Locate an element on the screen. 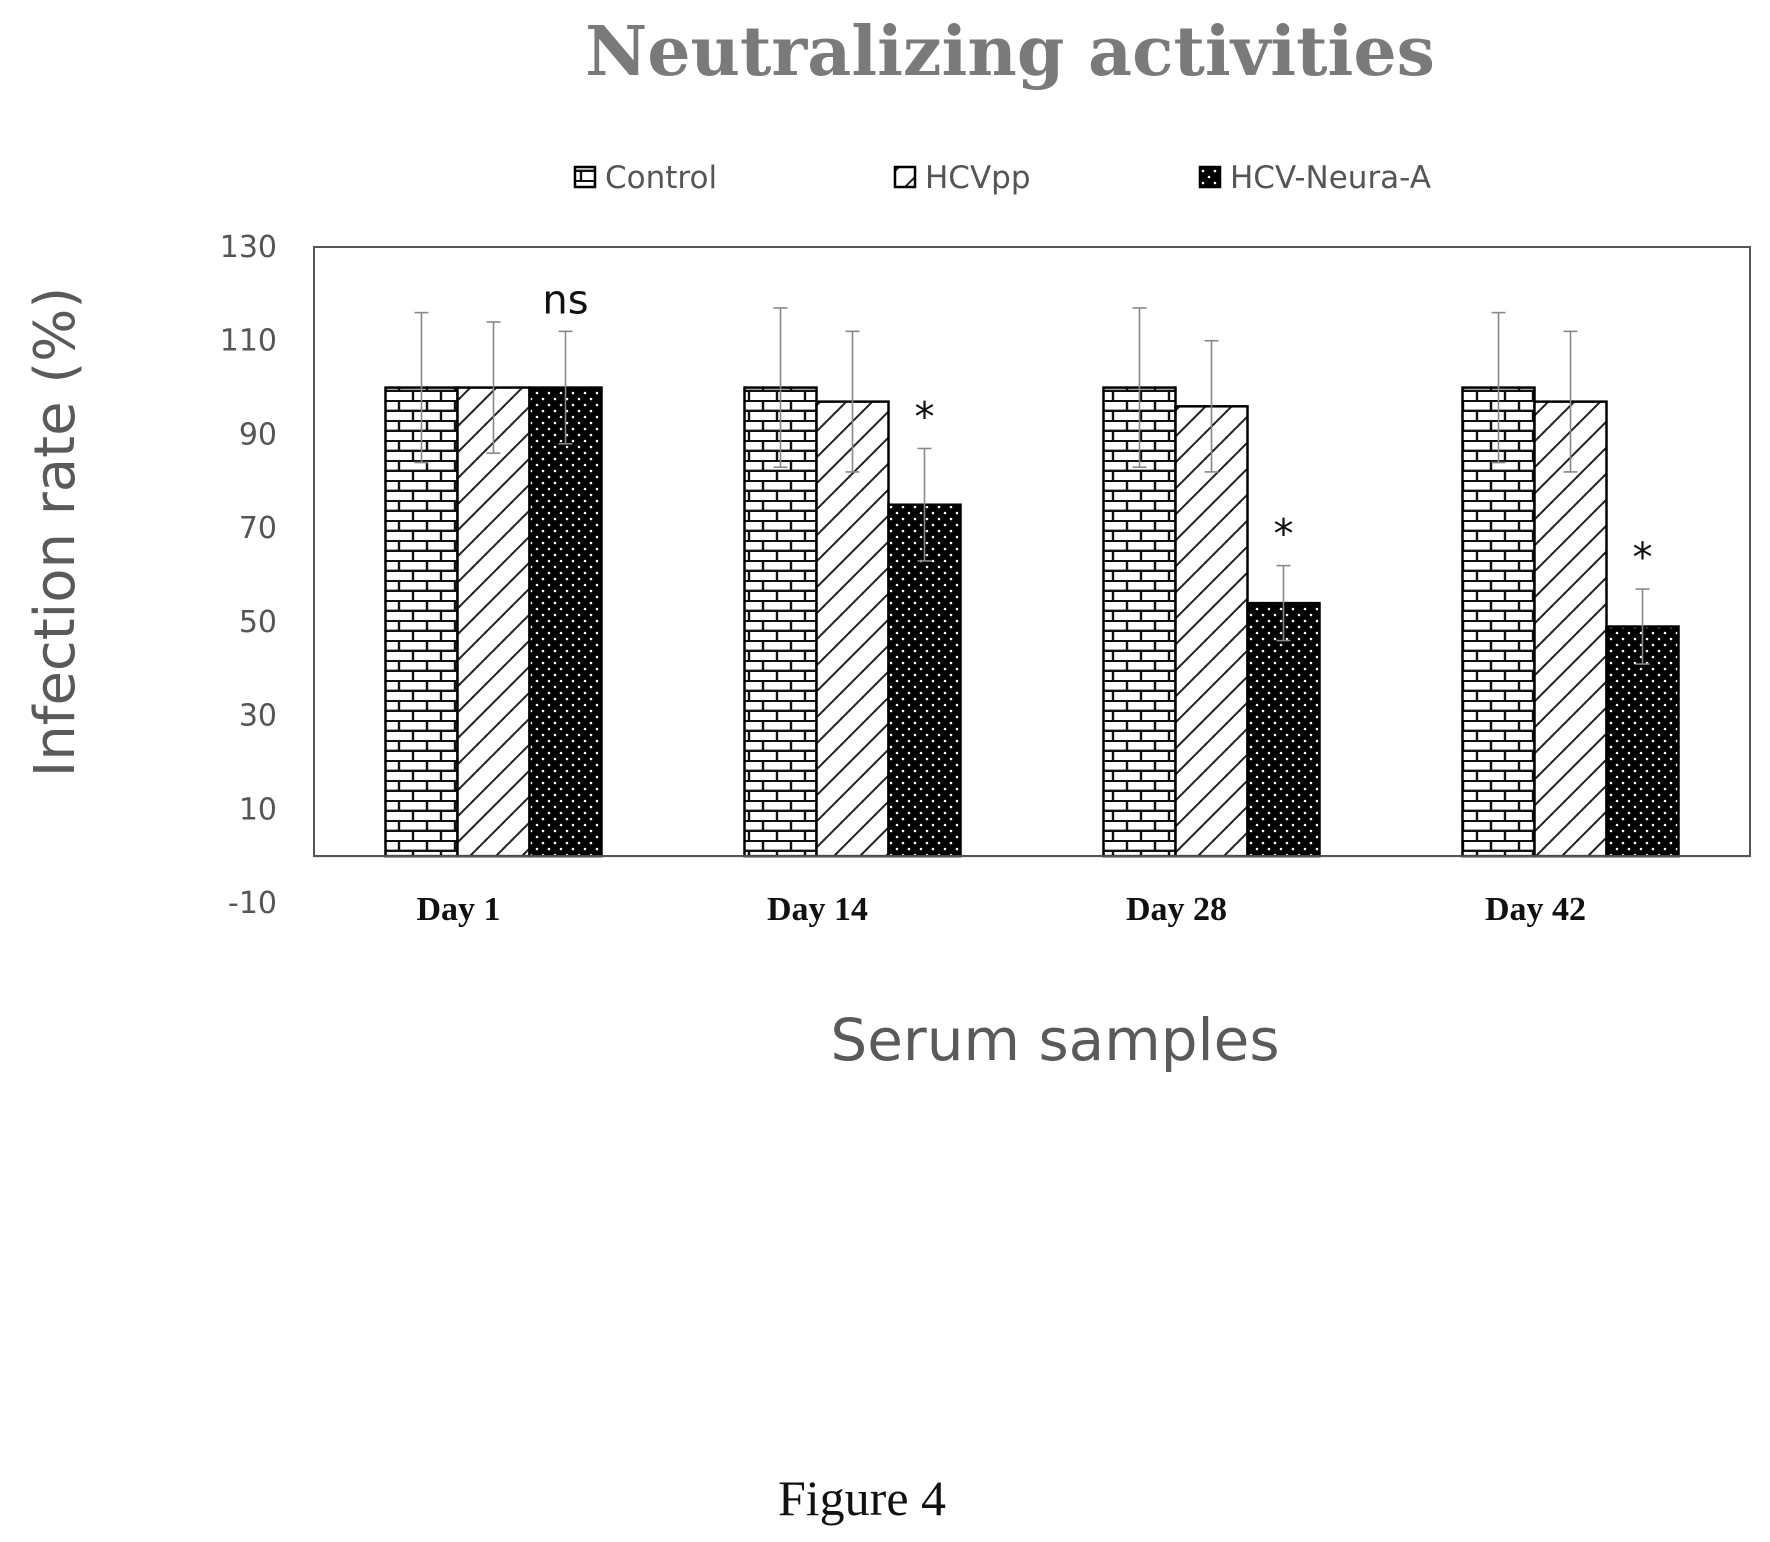  x-tick-label: Day 42 is located at coordinates (1535, 909).